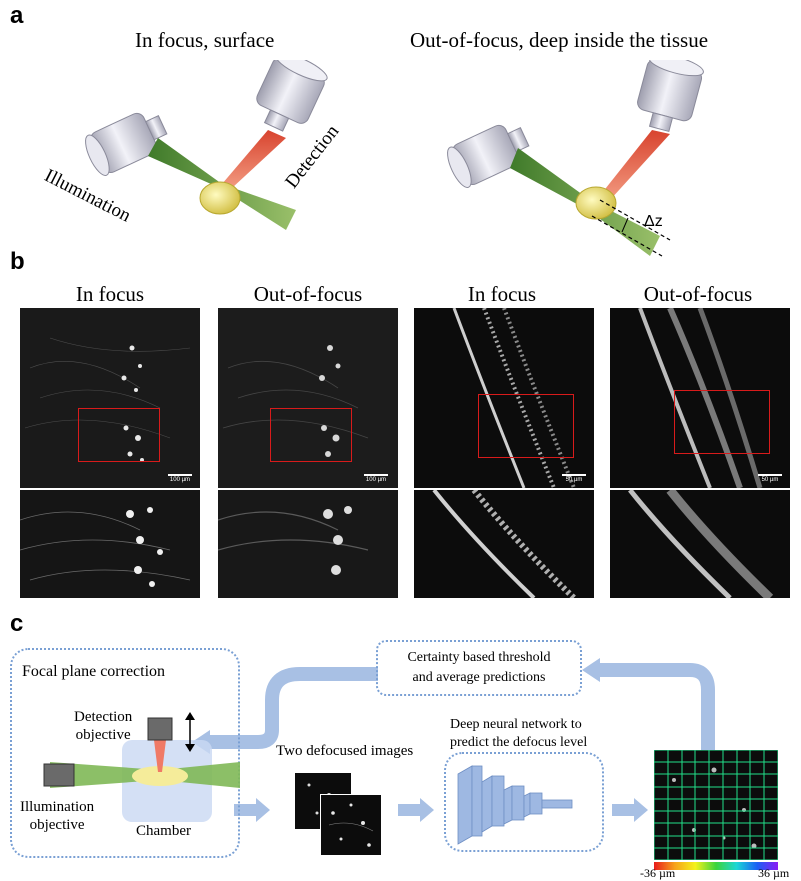 Image resolution: width=801 pixels, height=881 pixels. What do you see at coordinates (515, 805) in the screenshot?
I see `dnn-diagram` at bounding box center [515, 805].